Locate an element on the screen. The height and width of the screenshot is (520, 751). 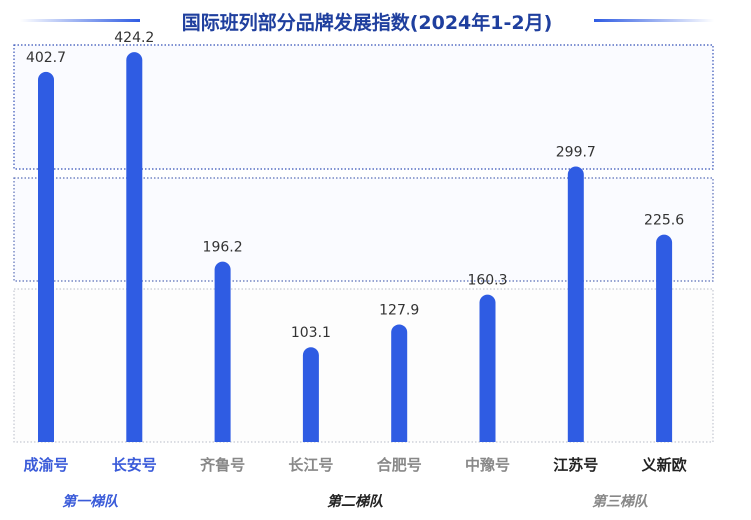
category-label-3: 长江号 is located at coordinates (310, 465).